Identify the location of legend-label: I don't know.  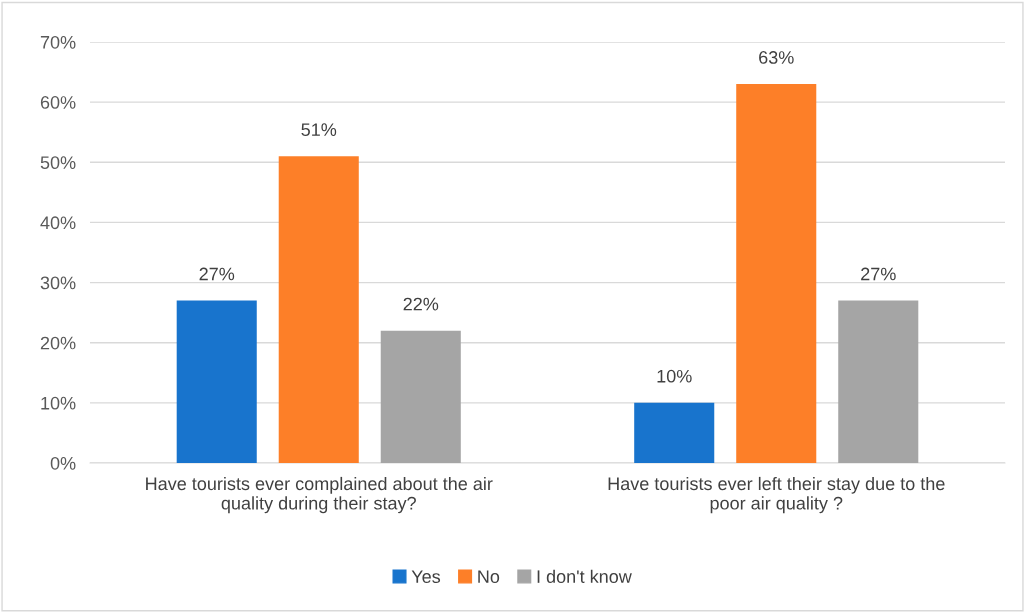
(584, 576).